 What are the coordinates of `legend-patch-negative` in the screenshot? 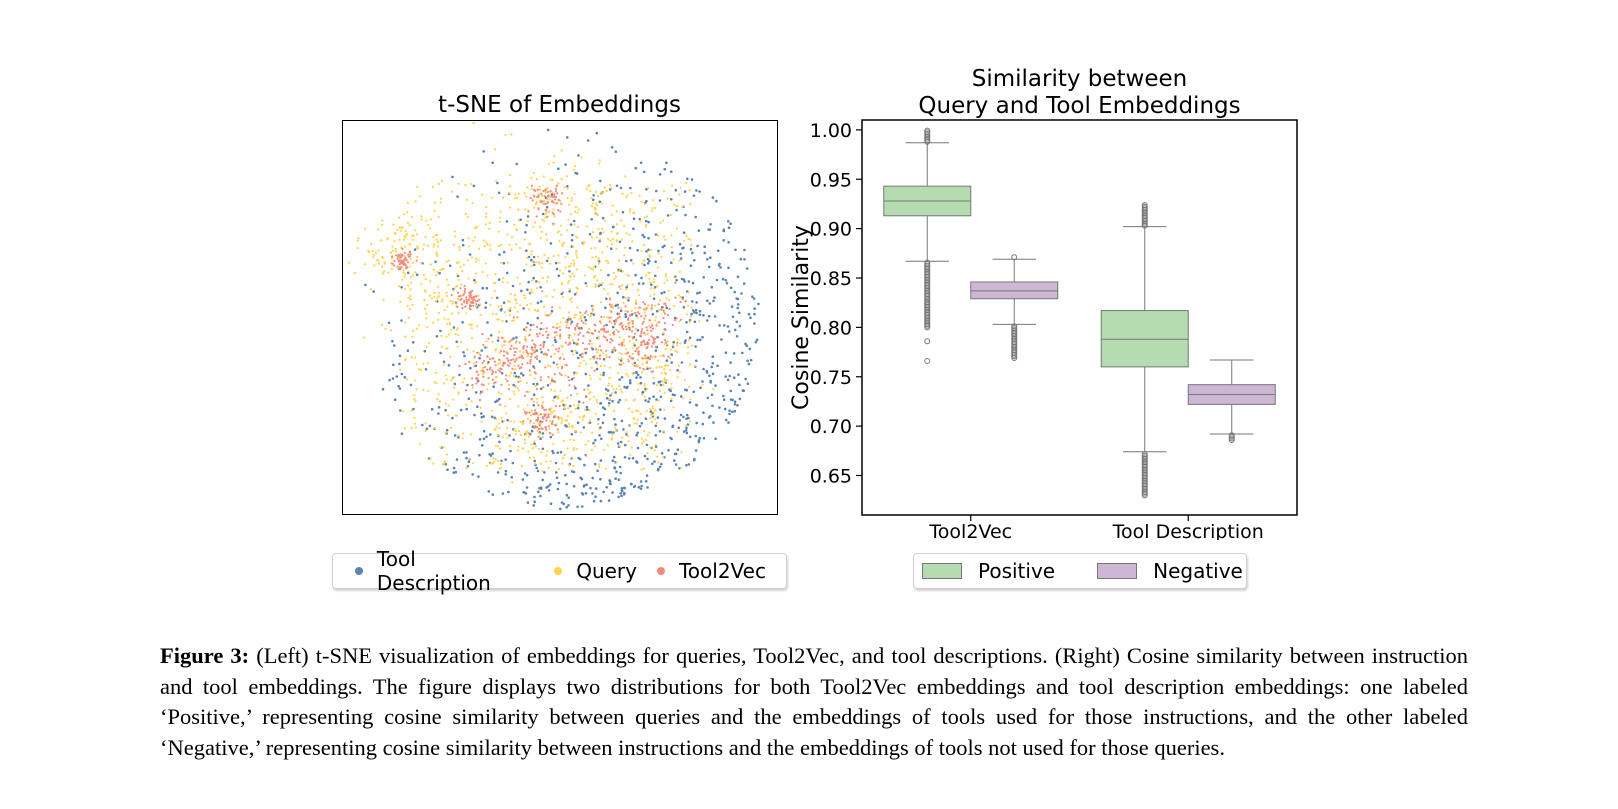 It's located at (1117, 571).